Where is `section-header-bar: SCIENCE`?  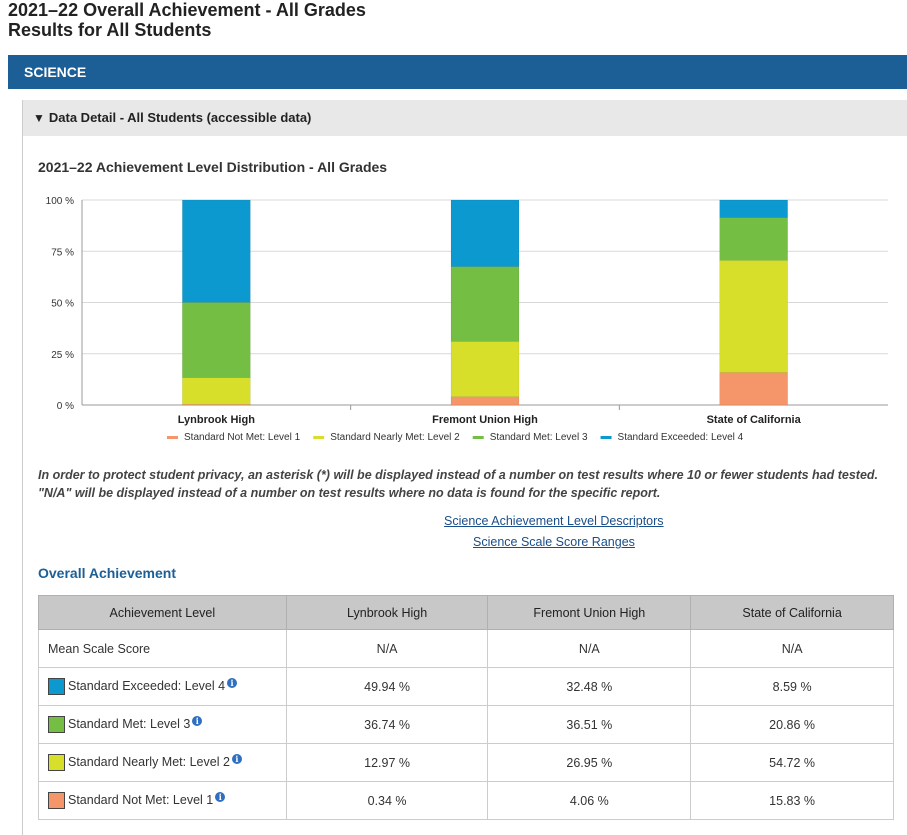
section-header-bar: SCIENCE is located at coordinates (457, 72).